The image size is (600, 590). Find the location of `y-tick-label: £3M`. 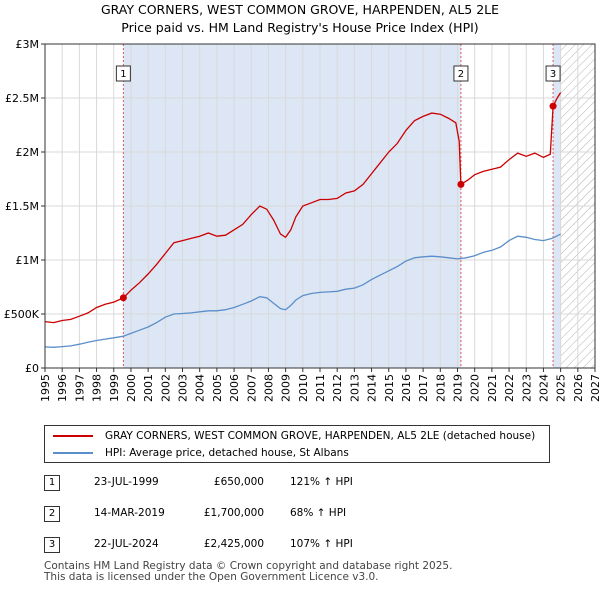

y-tick-label: £3M is located at coordinates (28, 44).